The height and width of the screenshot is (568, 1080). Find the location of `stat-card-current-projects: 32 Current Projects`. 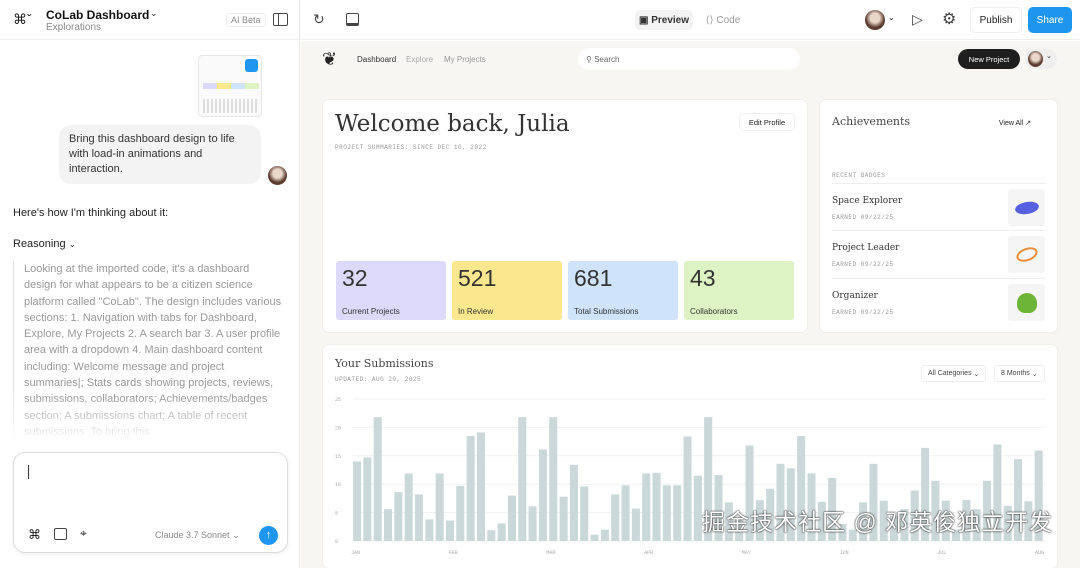

stat-card-current-projects: 32 Current Projects is located at coordinates (391, 290).